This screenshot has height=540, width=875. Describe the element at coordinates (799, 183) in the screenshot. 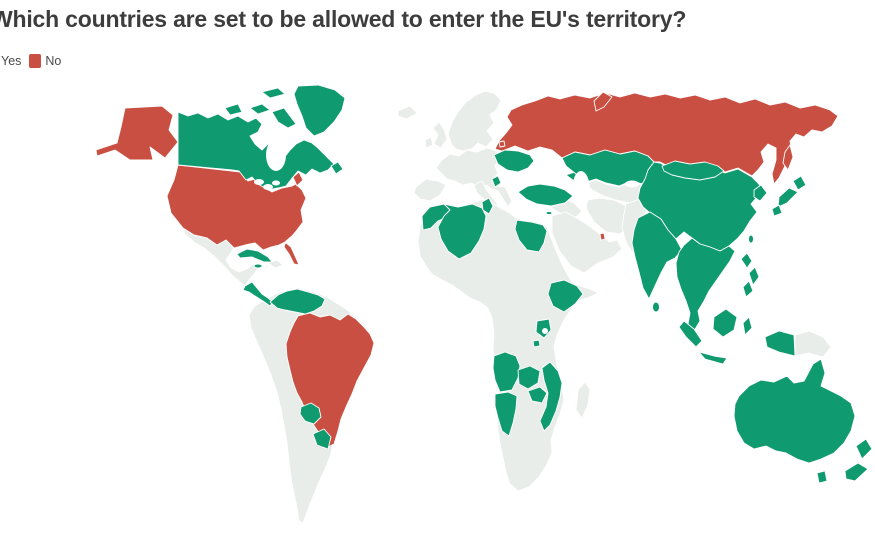

I see `country-japan-hokkaido` at that location.